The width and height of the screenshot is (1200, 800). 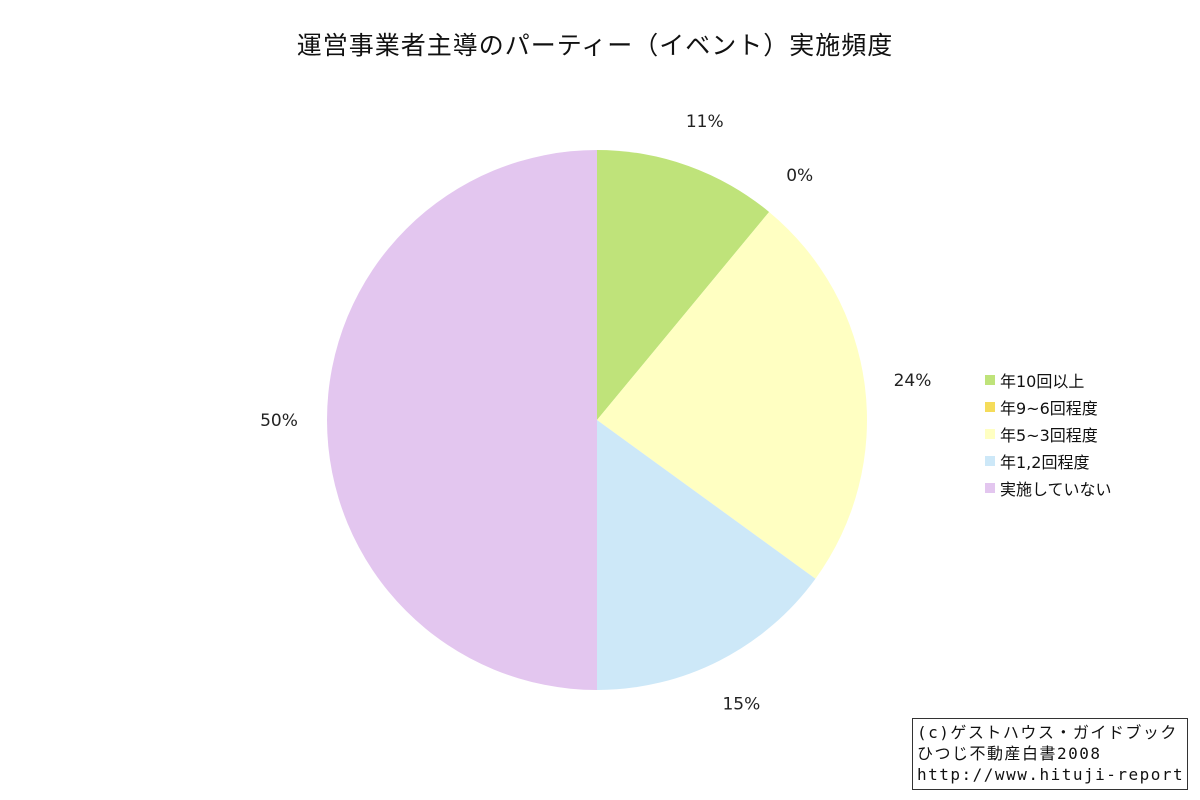 What do you see at coordinates (1047, 732) in the screenshot?
I see `credit-line: (c)ゲストハウス・ガイドブック` at bounding box center [1047, 732].